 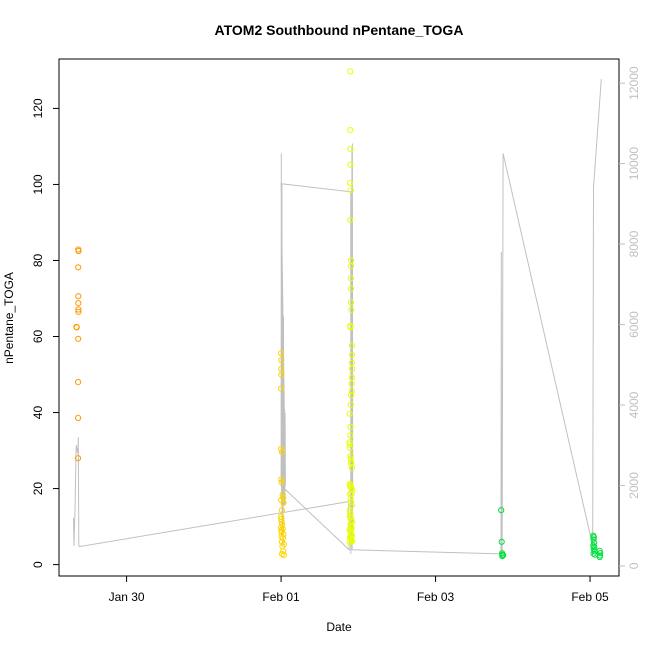 I want to click on x-axis-label: Date, so click(x=339, y=627).